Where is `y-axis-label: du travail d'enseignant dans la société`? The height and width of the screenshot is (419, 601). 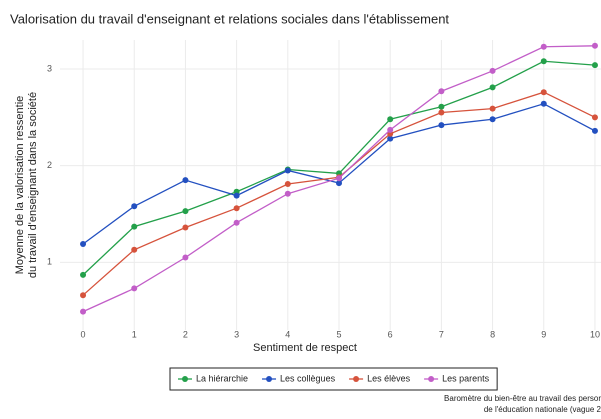
y-axis-label: du travail d'enseignant dans la société is located at coordinates (33, 185).